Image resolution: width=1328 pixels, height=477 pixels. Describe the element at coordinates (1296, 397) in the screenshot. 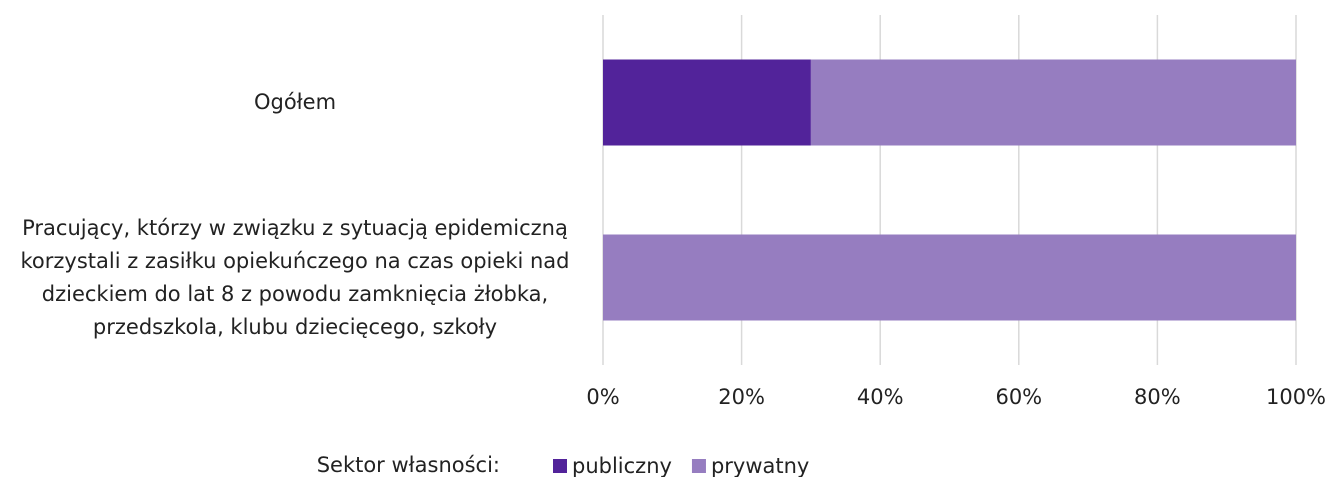

I see `x-tick-label: 100%` at that location.